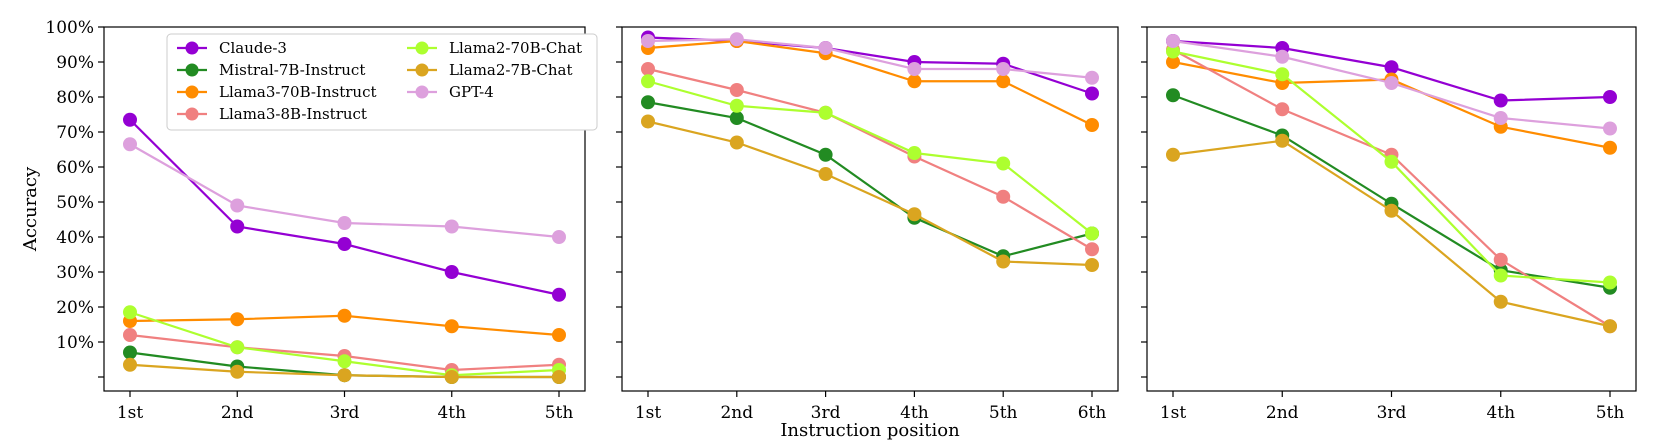 This screenshot has height=448, width=1661. What do you see at coordinates (75, 203) in the screenshot?
I see `y-tick-label: 50%` at bounding box center [75, 203].